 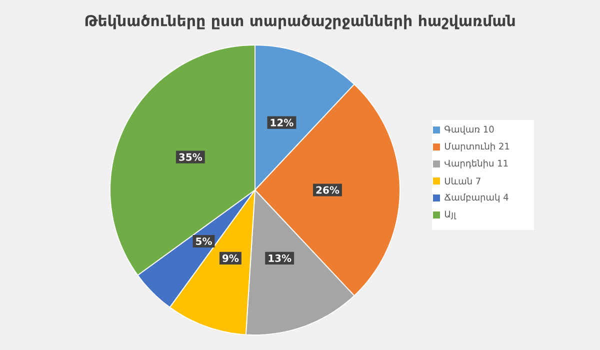 I want to click on data-label: 5%, so click(x=204, y=241).